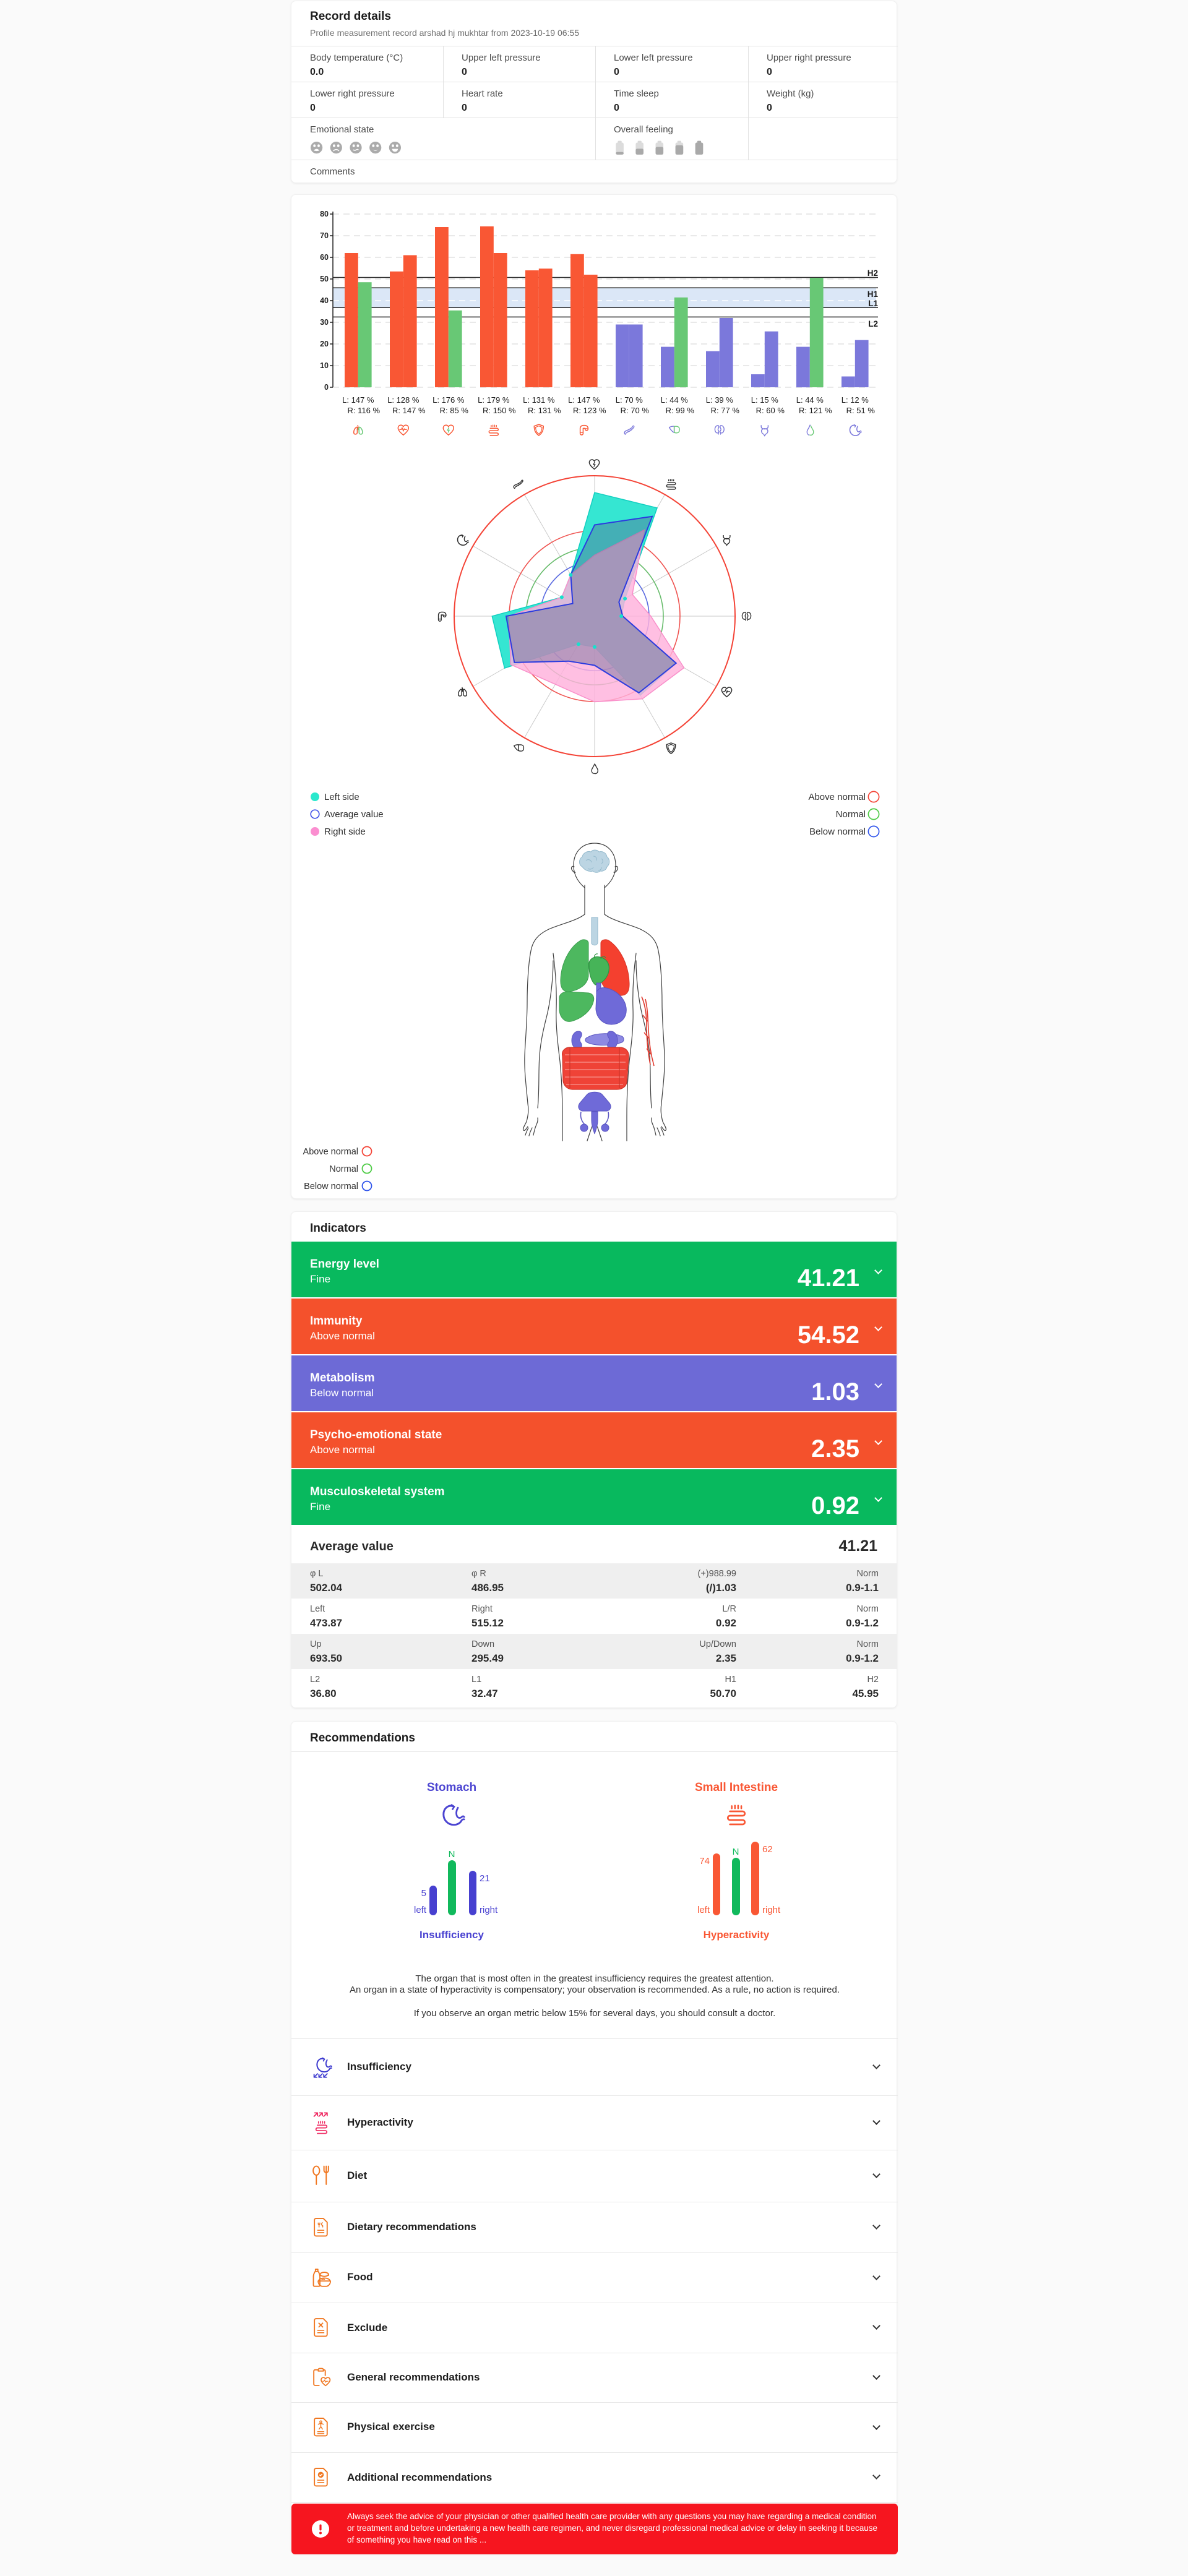  Describe the element at coordinates (423, 1893) in the screenshot. I see `svg-text: 5` at that location.